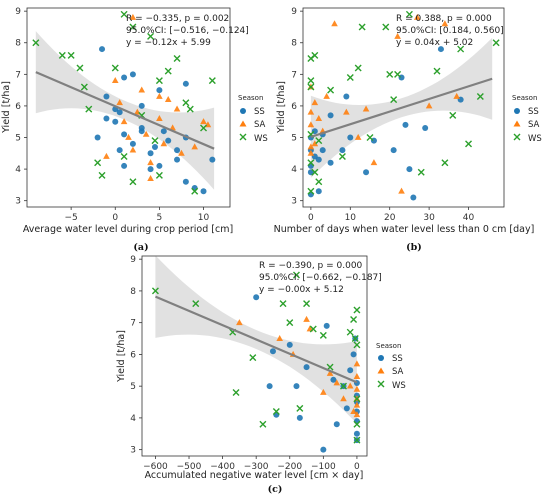 Image resolution: width=550 pixels, height=499 pixels. What do you see at coordinates (256, 467) in the screenshot?
I see `x-tick-label-c: −300` at bounding box center [256, 467].